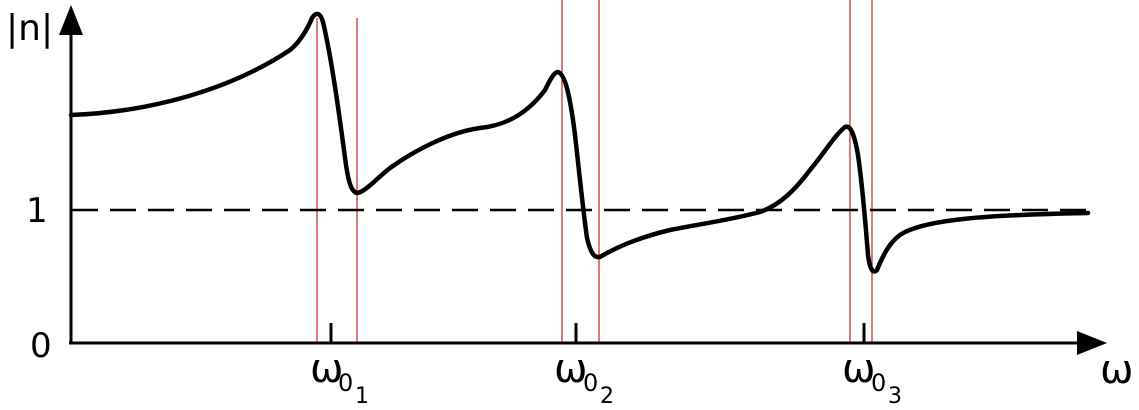  I want to click on x-tick-1-subsub: 1, so click(362, 396).